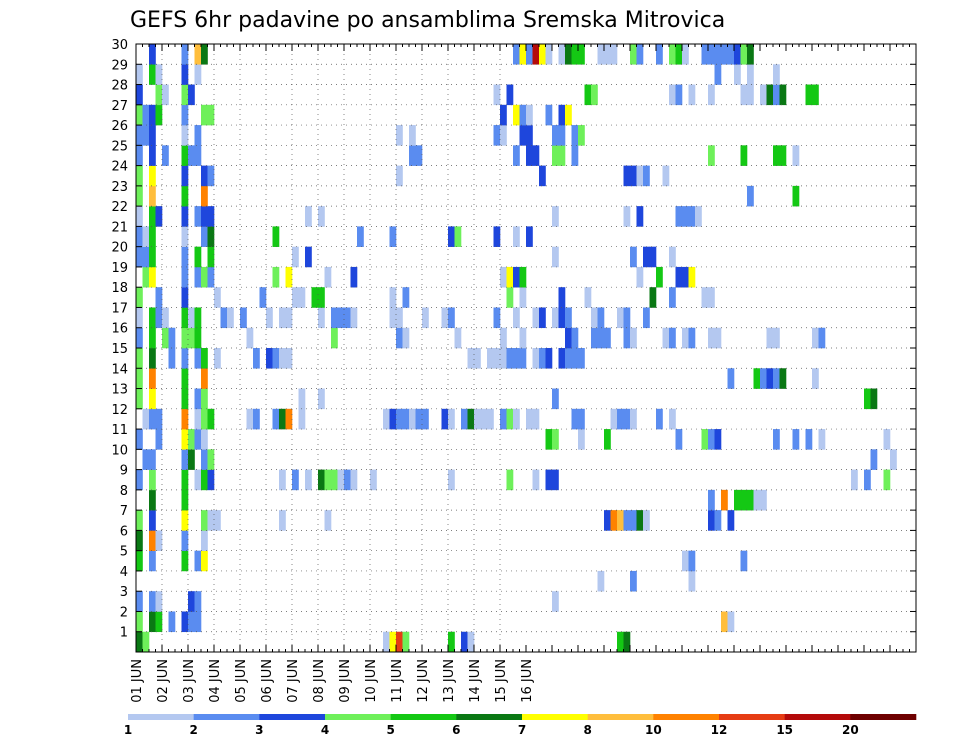 The image size is (960, 742). Describe the element at coordinates (119, 86) in the screenshot. I see `y-tick-label: 28` at that location.